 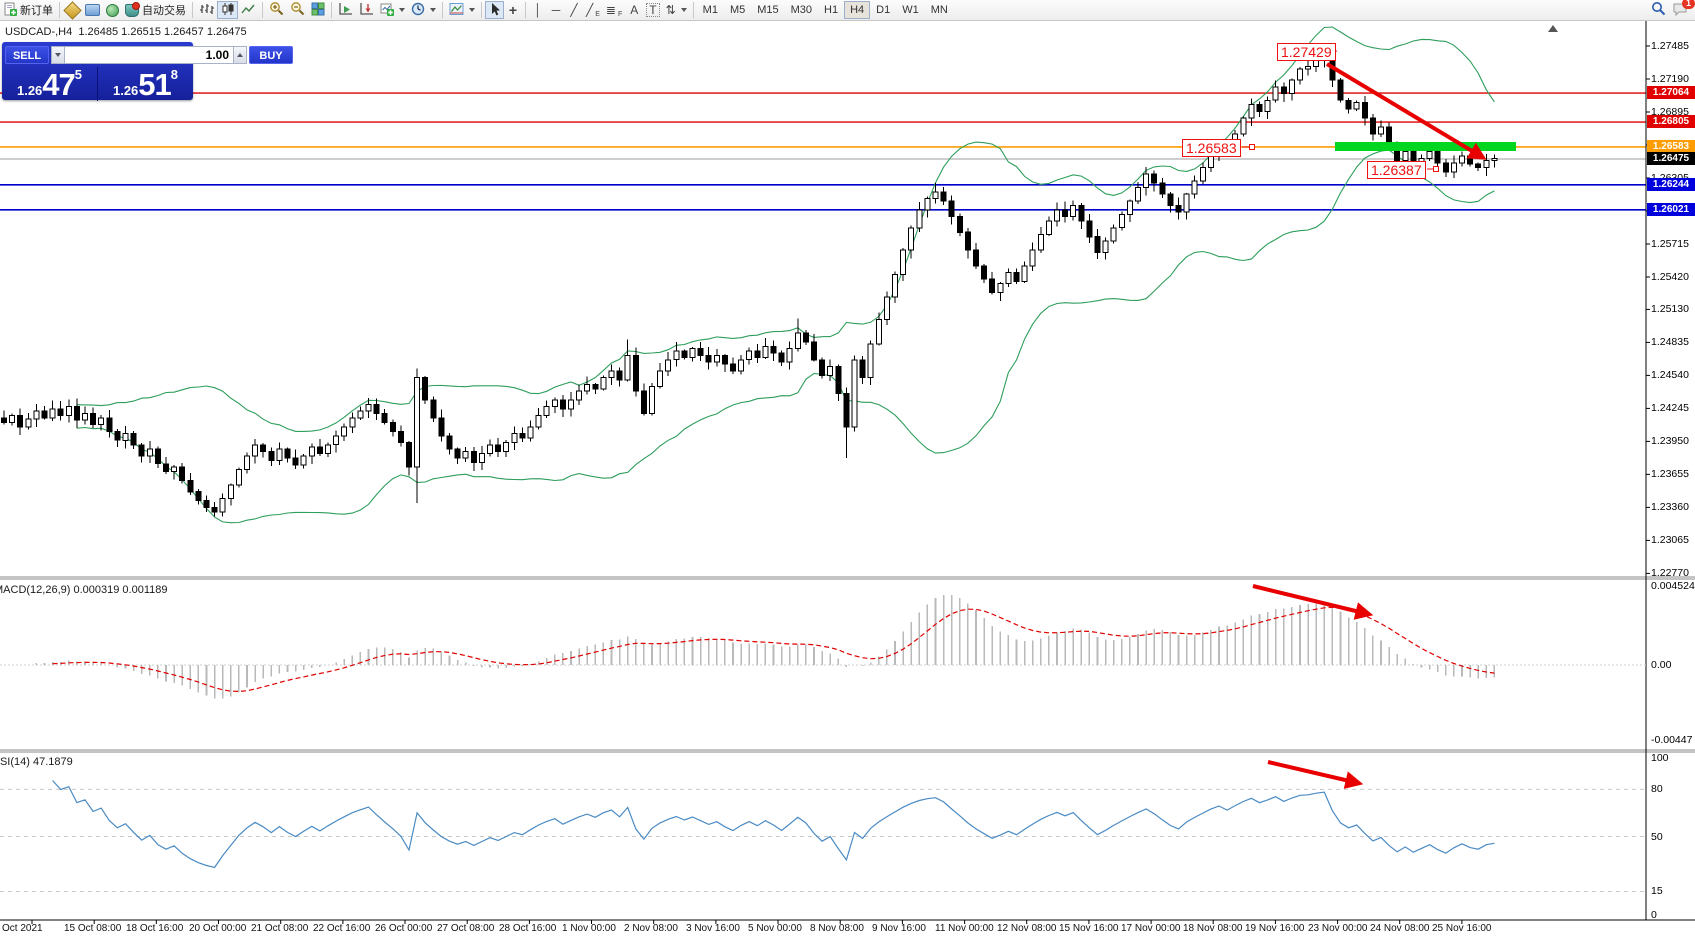 I want to click on toolbar: 新订单 自动交易 + │ ─ ╱ ╱ E ≣ F A T, so click(x=847, y=10).